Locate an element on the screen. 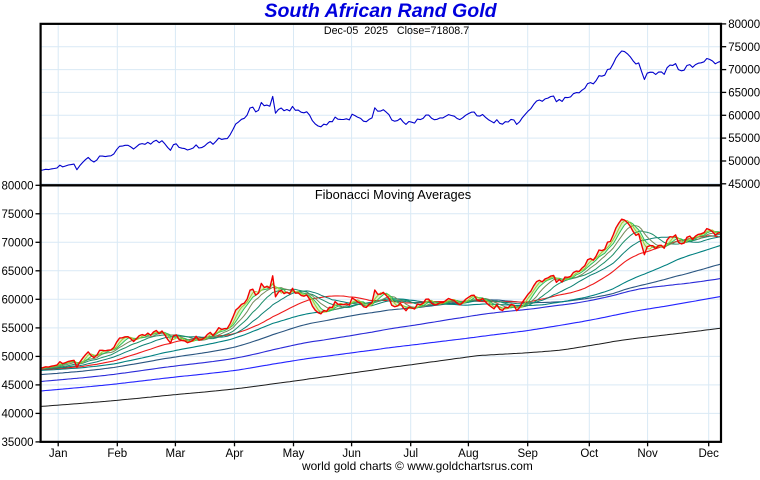 The height and width of the screenshot is (480, 760). svg-text: Mar is located at coordinates (175, 454).